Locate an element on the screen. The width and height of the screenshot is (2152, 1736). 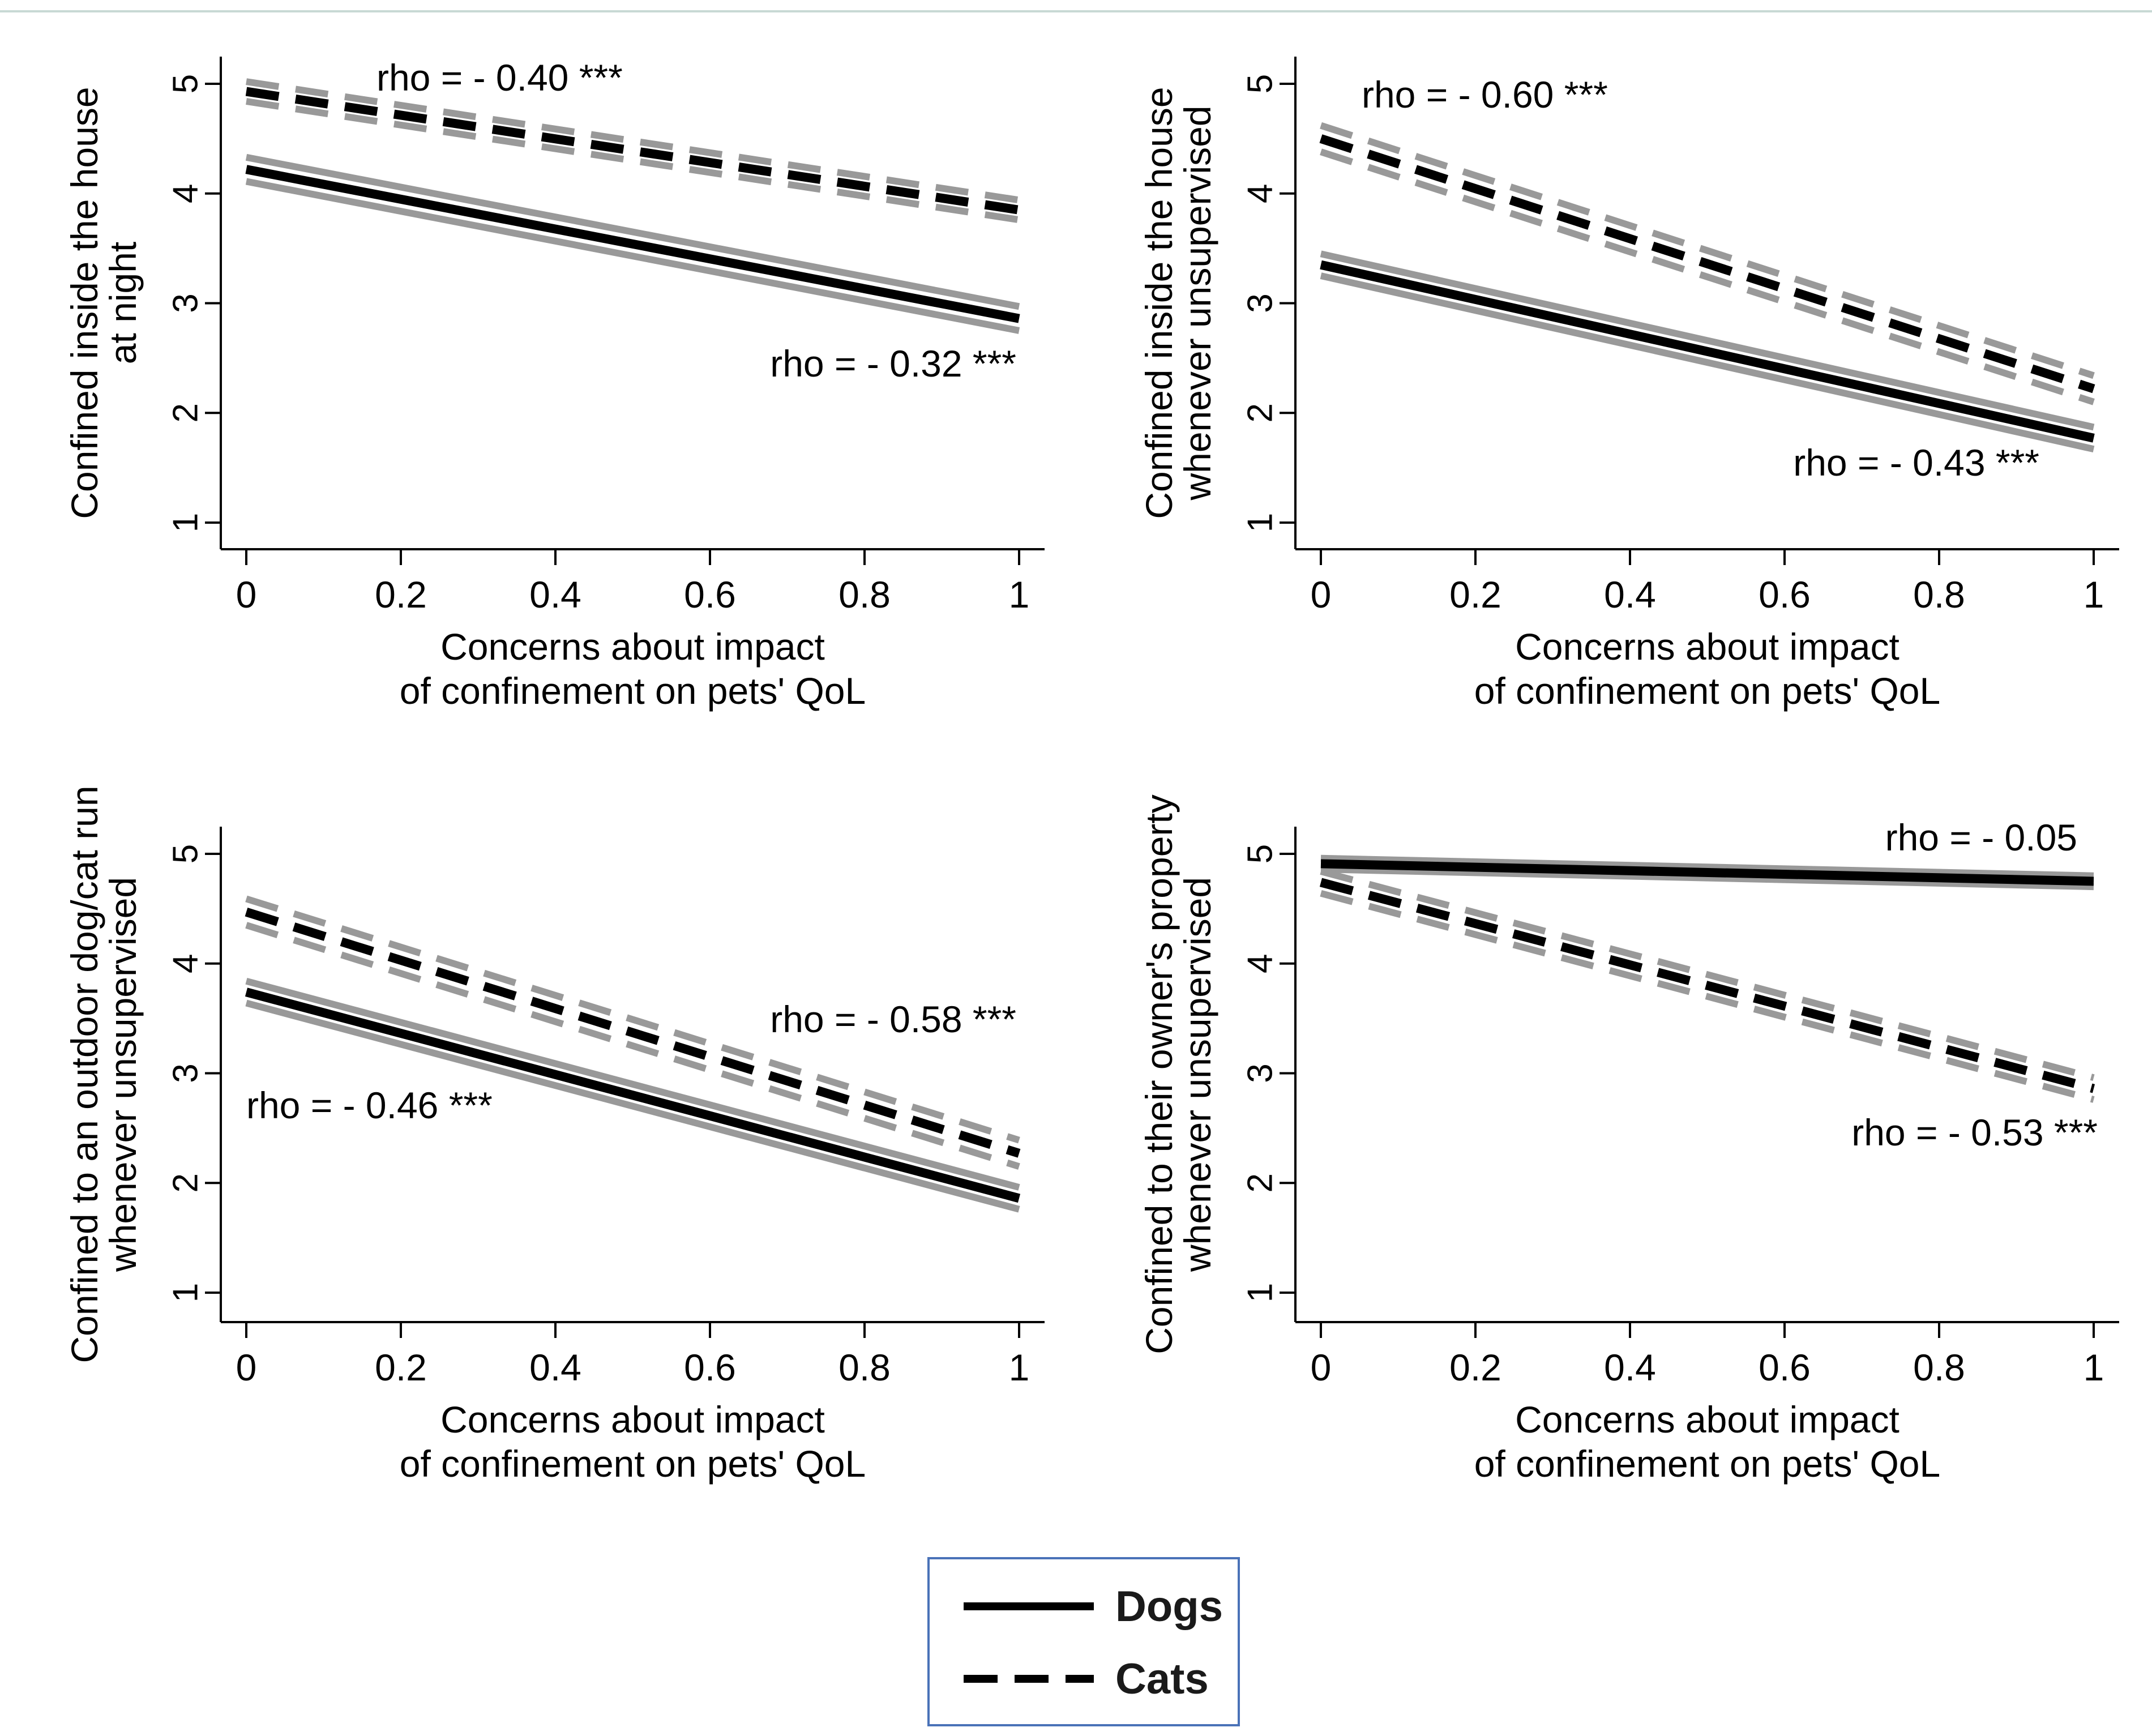
legend-label-cats: Cats is located at coordinates (1162, 1678).